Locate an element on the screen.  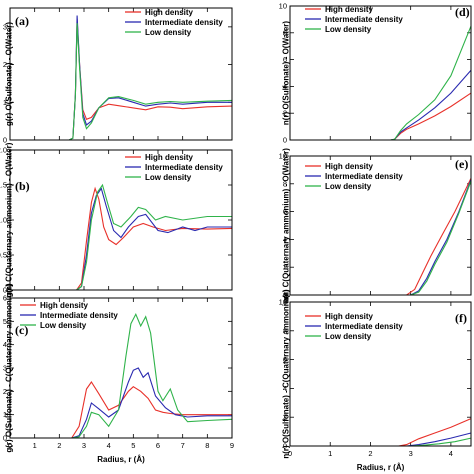
y-tick-label: 2.0 is located at coordinates (3, 150).